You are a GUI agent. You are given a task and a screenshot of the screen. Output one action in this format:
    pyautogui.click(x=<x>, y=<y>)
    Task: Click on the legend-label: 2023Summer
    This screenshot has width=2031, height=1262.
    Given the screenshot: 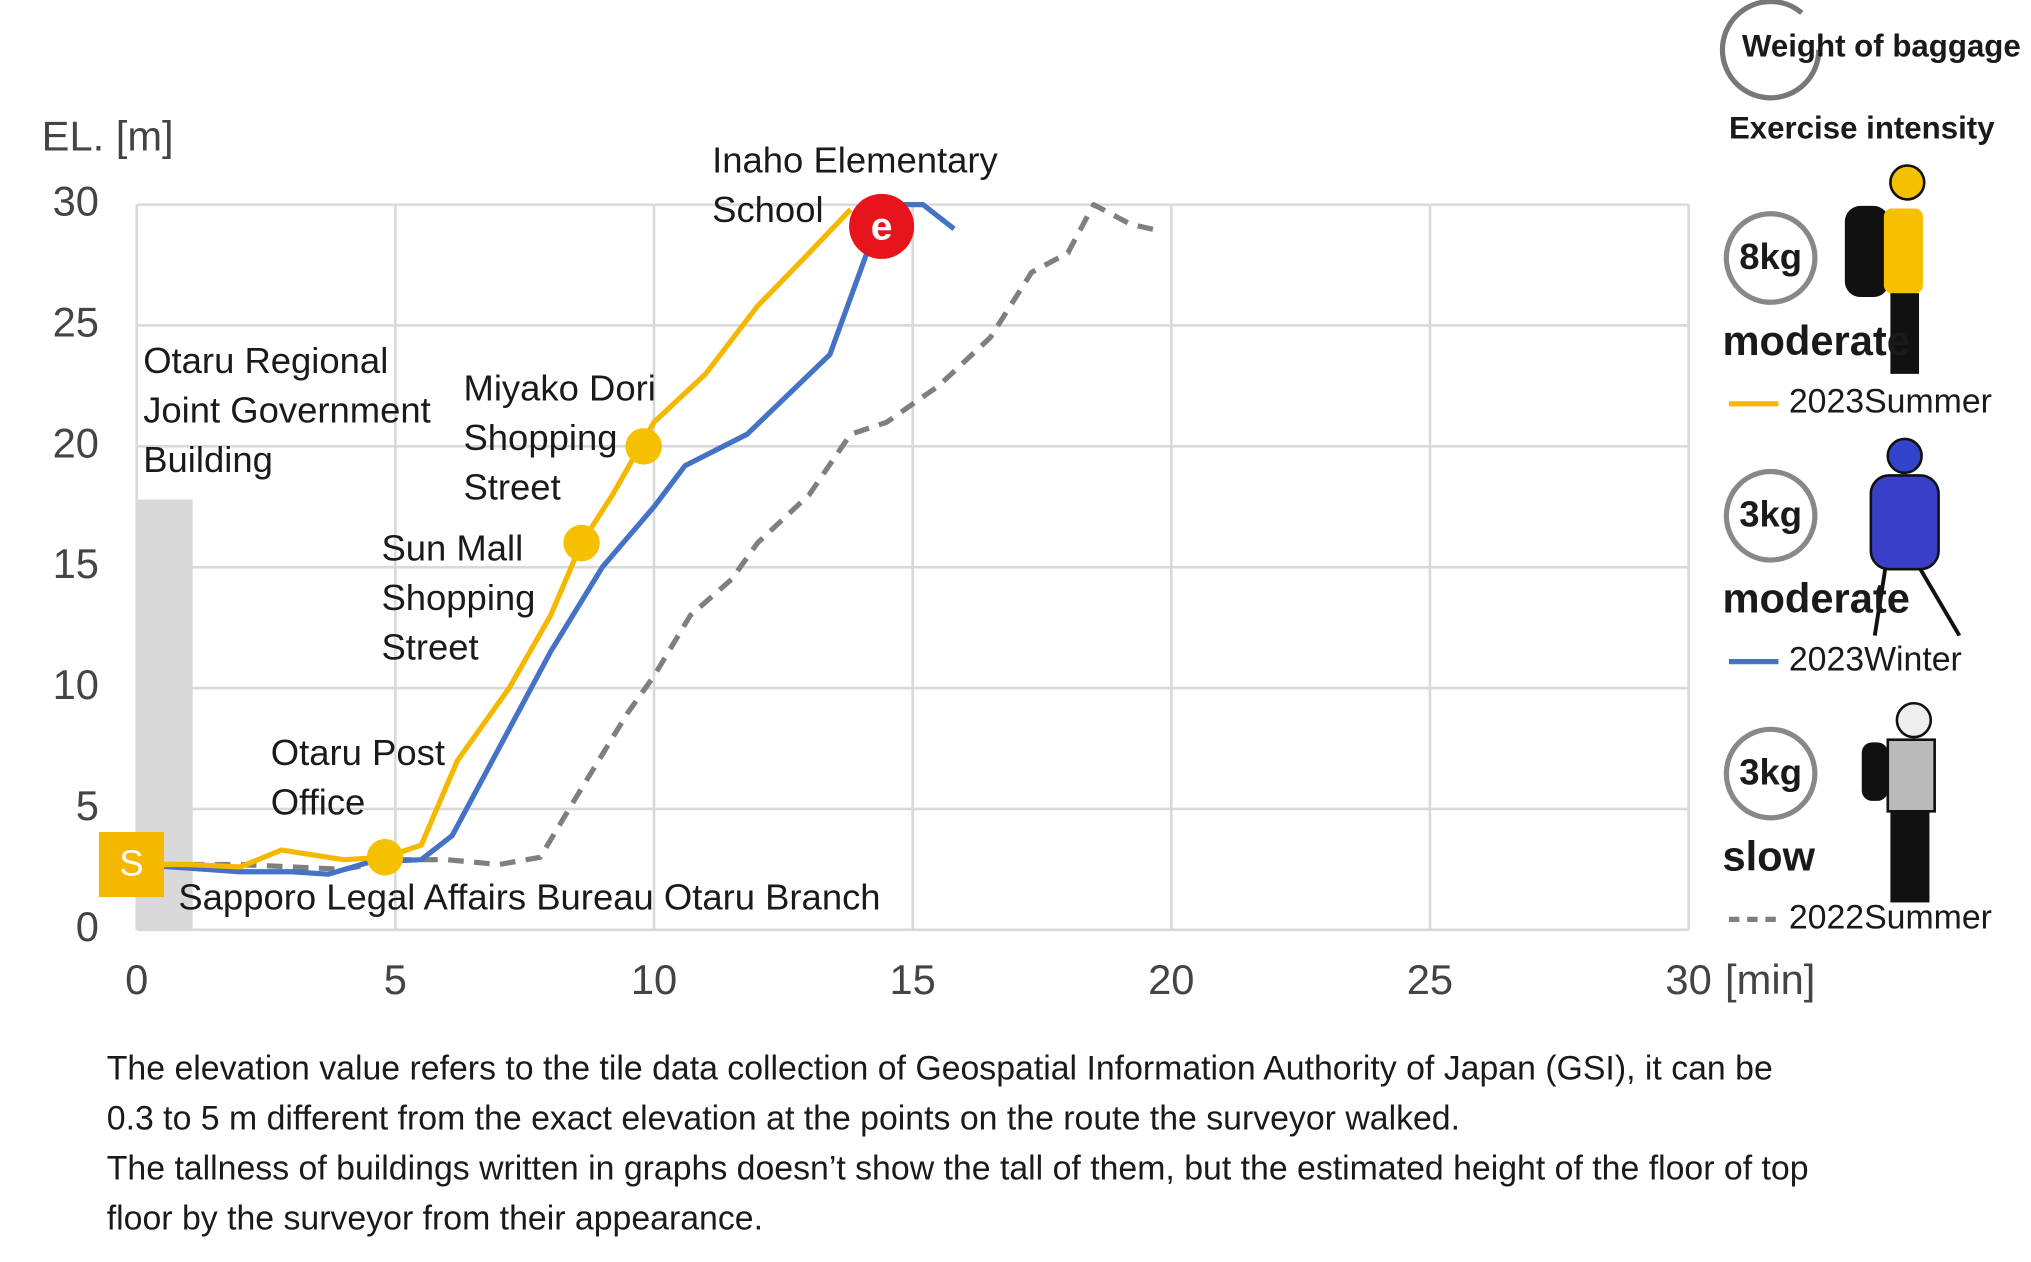 What is the action you would take?
    pyautogui.click(x=1890, y=402)
    